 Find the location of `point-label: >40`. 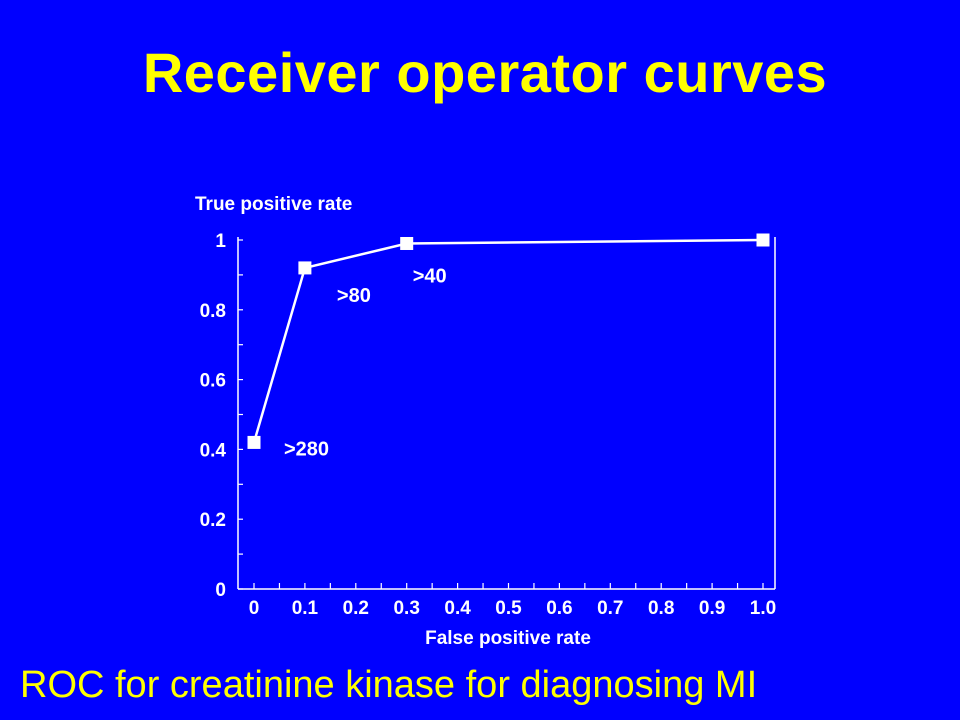

point-label: >40 is located at coordinates (430, 276).